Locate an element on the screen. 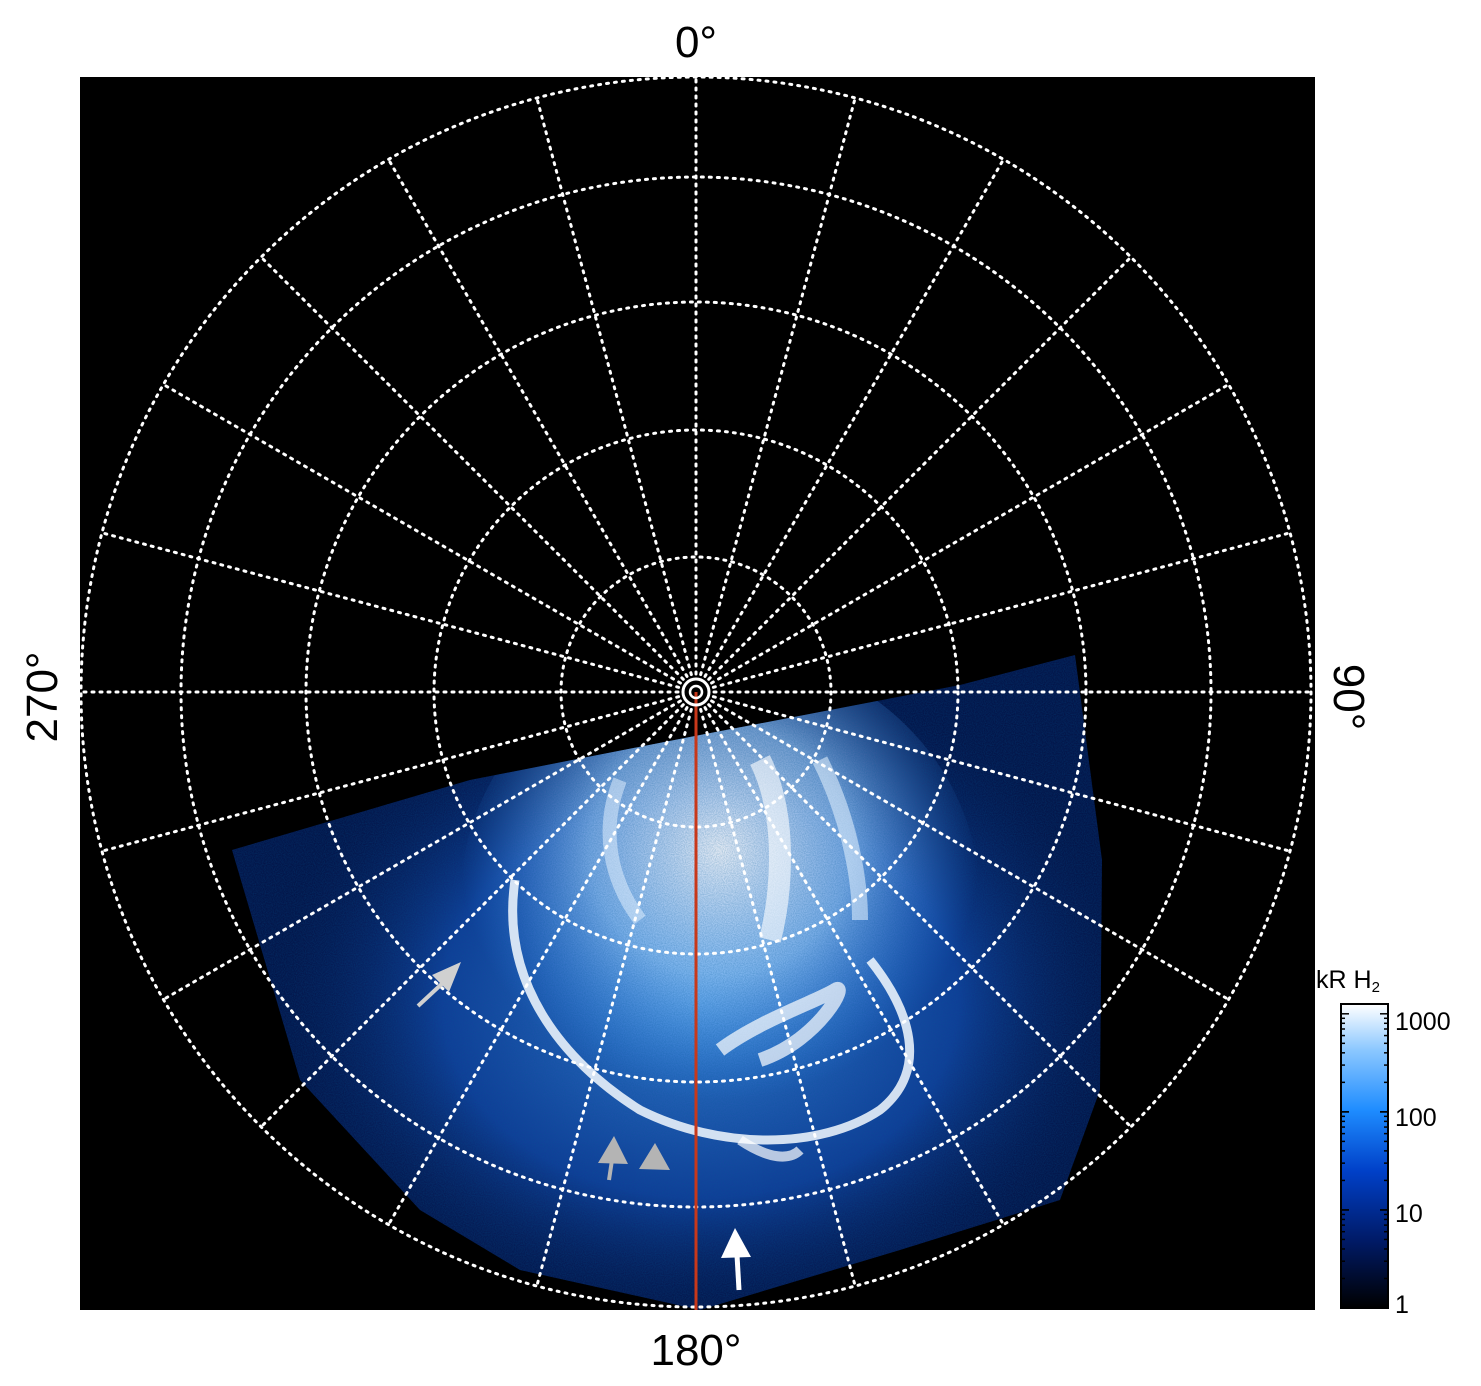  label-lon-left: 270° is located at coordinates (42, 696).